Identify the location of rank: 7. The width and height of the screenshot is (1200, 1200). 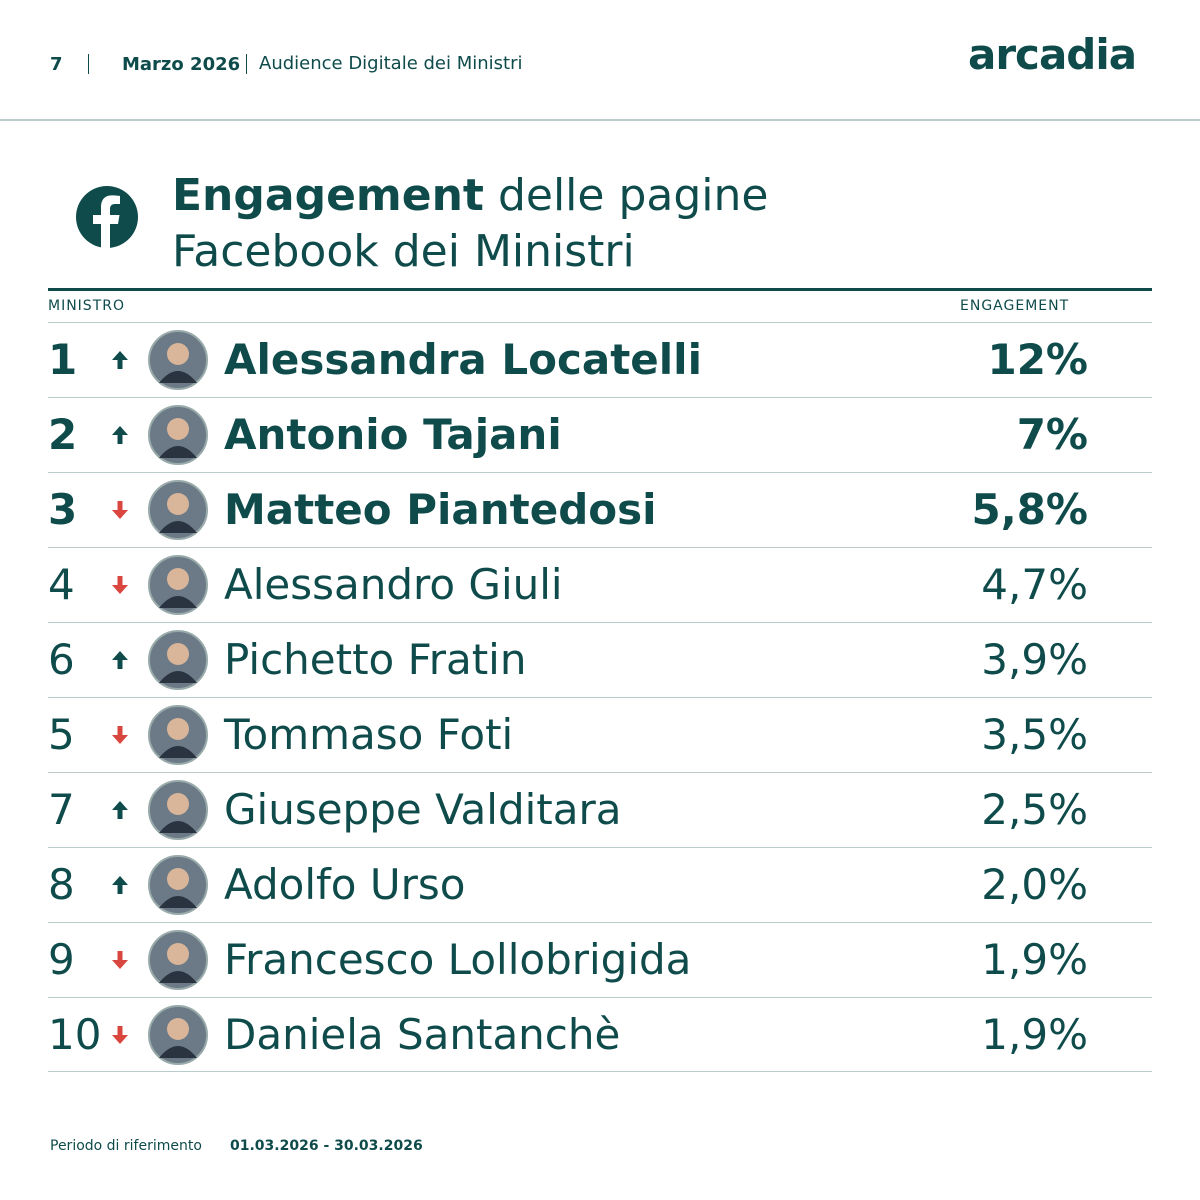
(61, 809).